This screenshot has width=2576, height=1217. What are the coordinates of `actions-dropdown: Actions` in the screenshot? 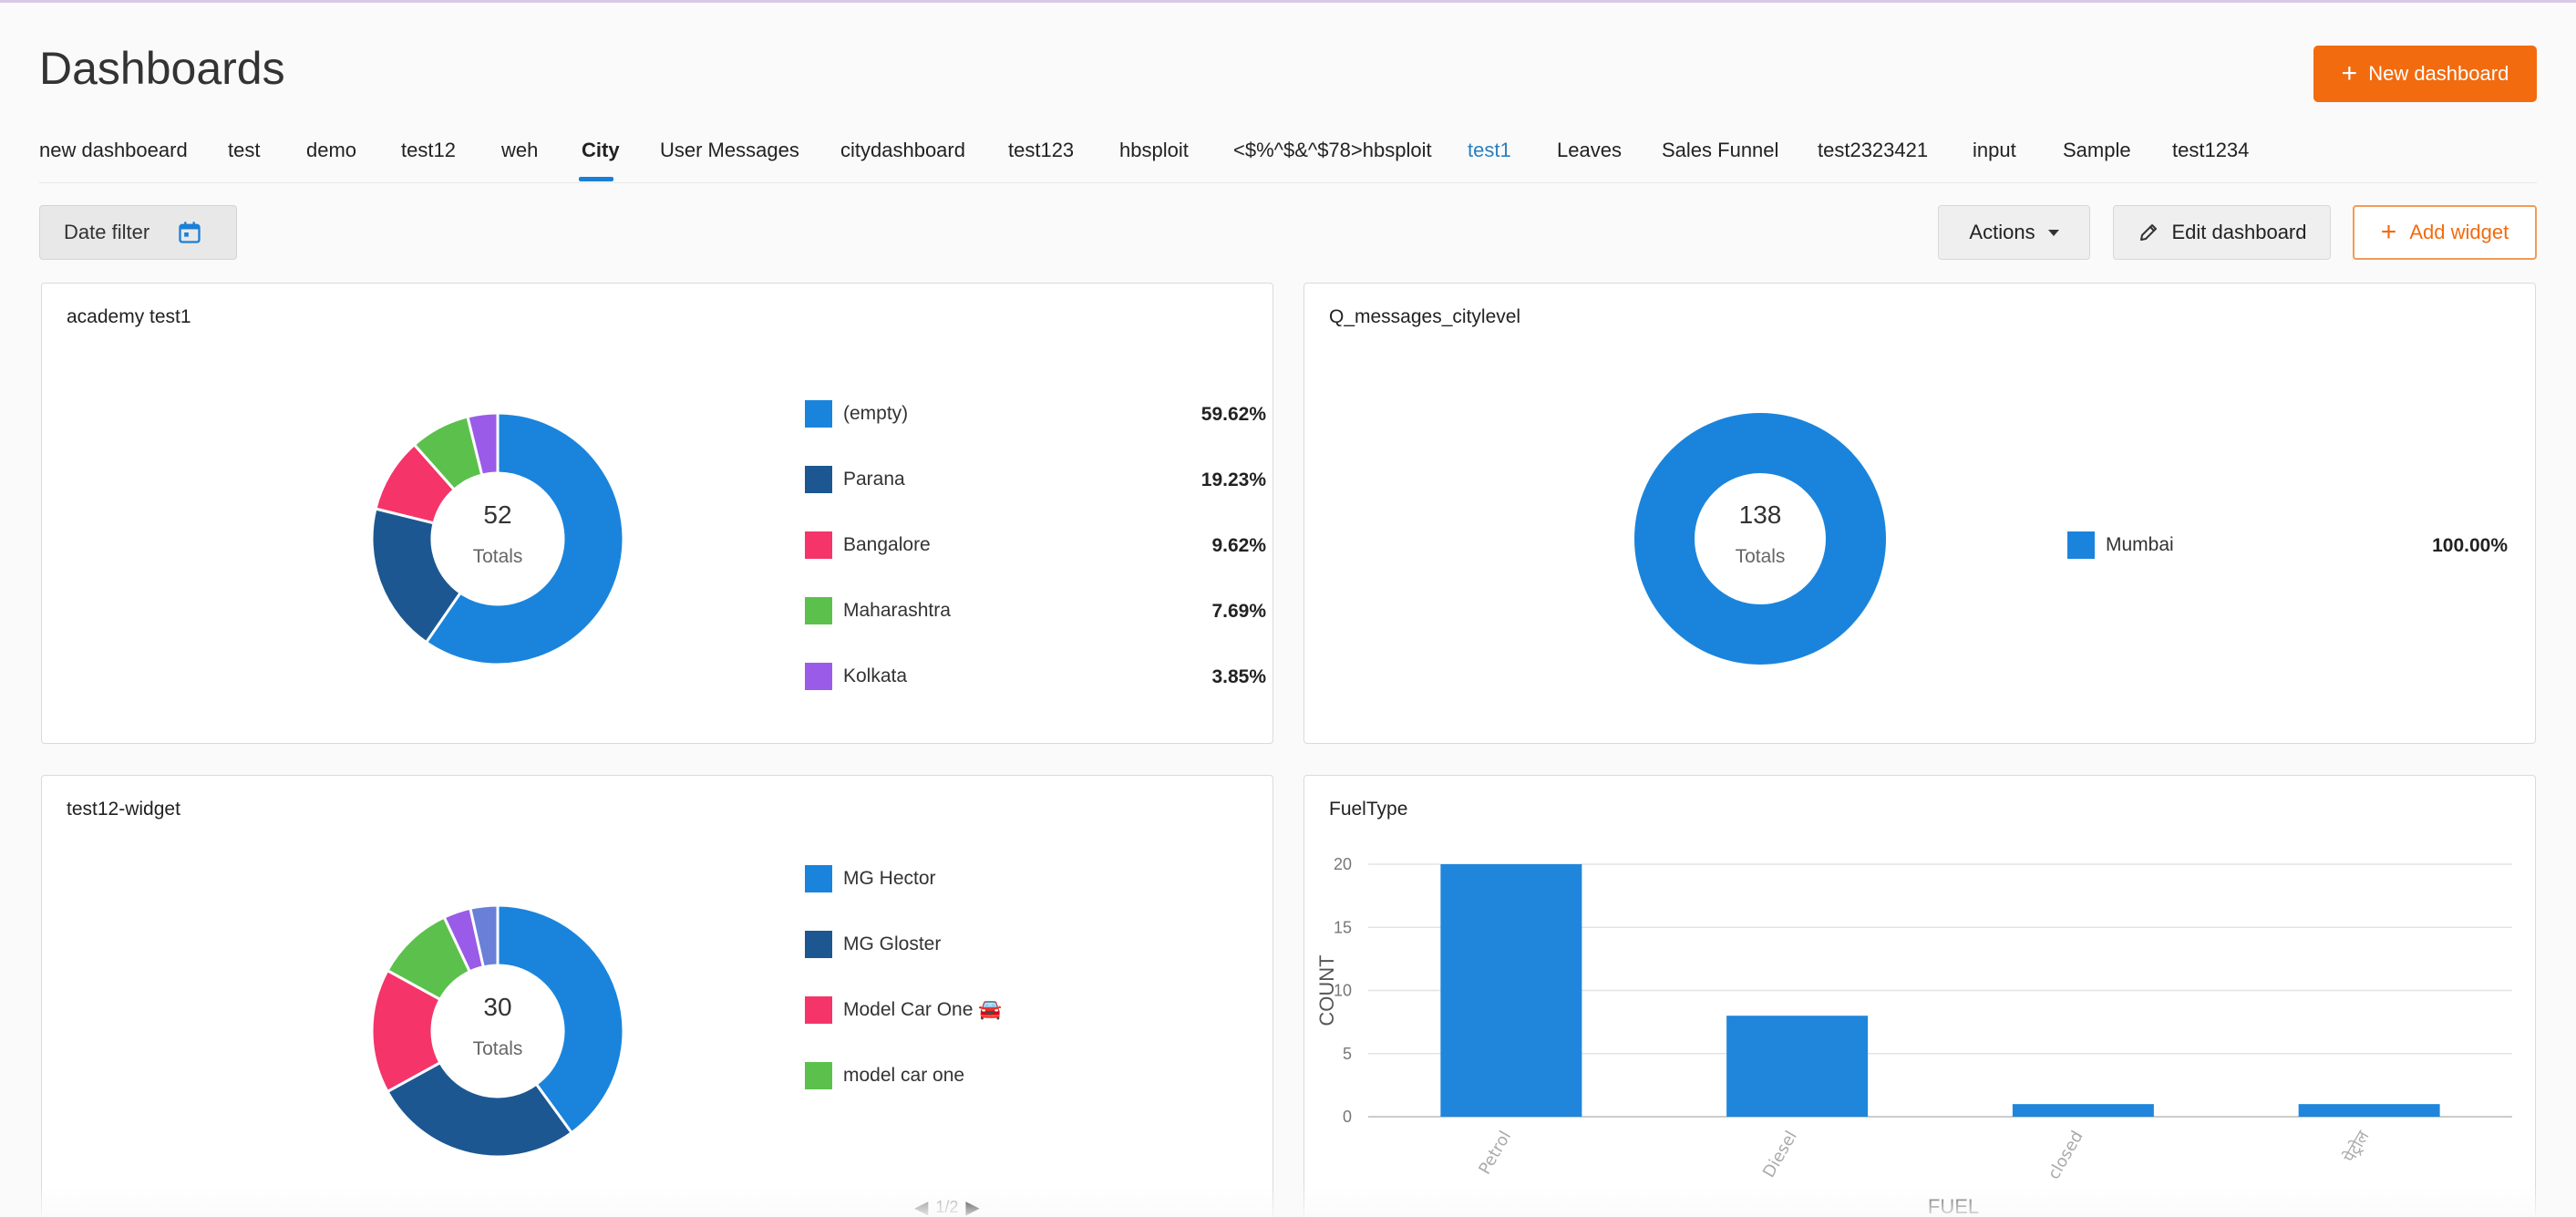 It's located at (2014, 232).